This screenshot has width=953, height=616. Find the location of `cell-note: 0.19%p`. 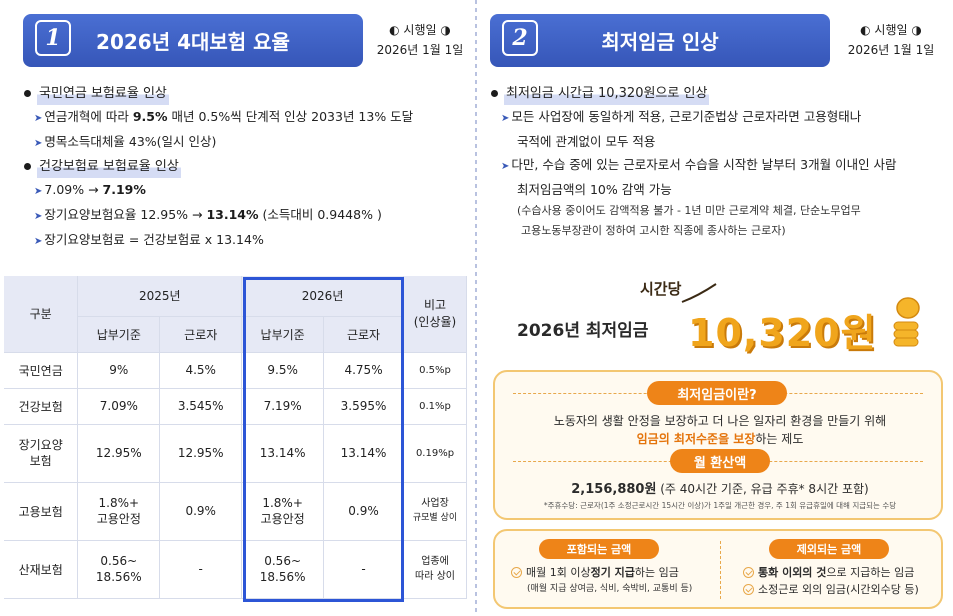

cell-note: 0.19%p is located at coordinates (435, 453).